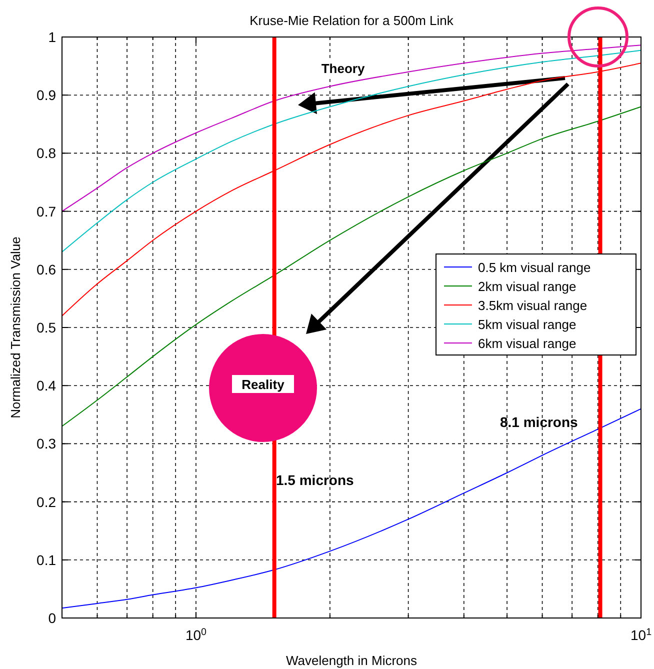 The width and height of the screenshot is (654, 669). I want to click on ref-line-label: 1.5 microns, so click(315, 480).